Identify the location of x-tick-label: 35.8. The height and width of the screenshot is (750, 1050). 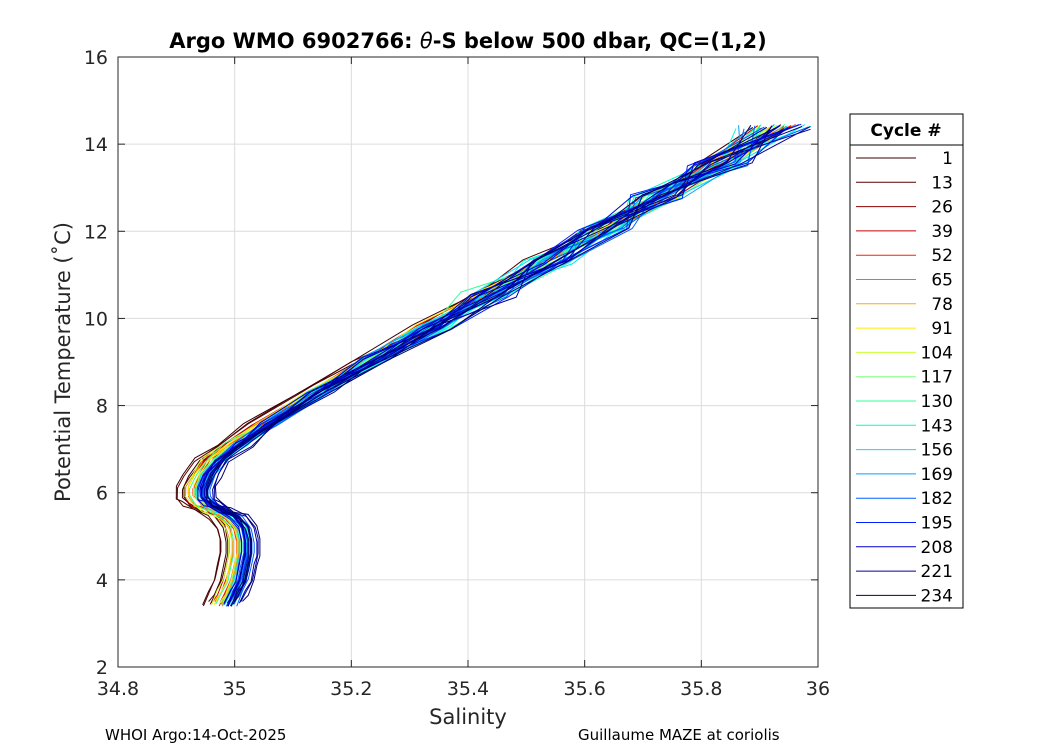
(701, 689).